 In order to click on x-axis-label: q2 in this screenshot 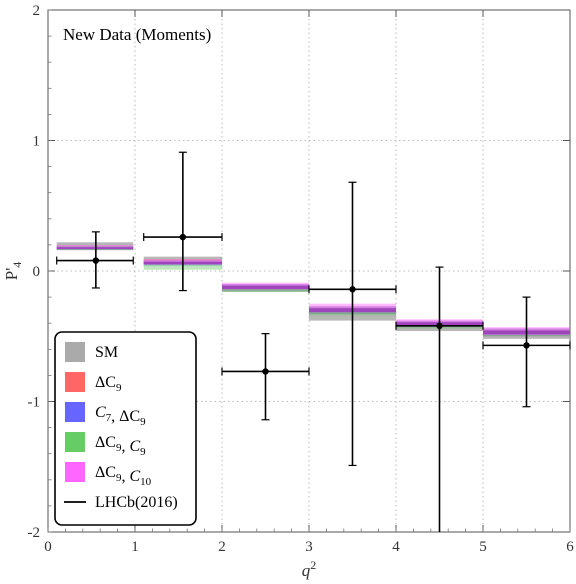, I will do `click(309, 569)`.